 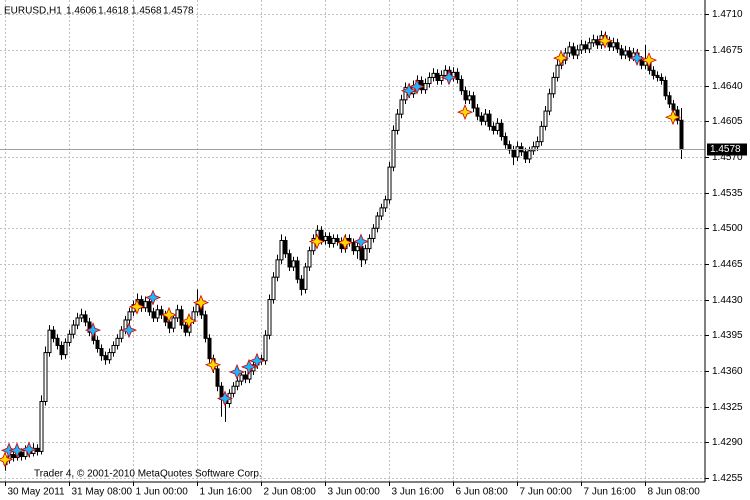 What do you see at coordinates (162, 492) in the screenshot?
I see `x-tick-label: 1 Jun 00:00` at bounding box center [162, 492].